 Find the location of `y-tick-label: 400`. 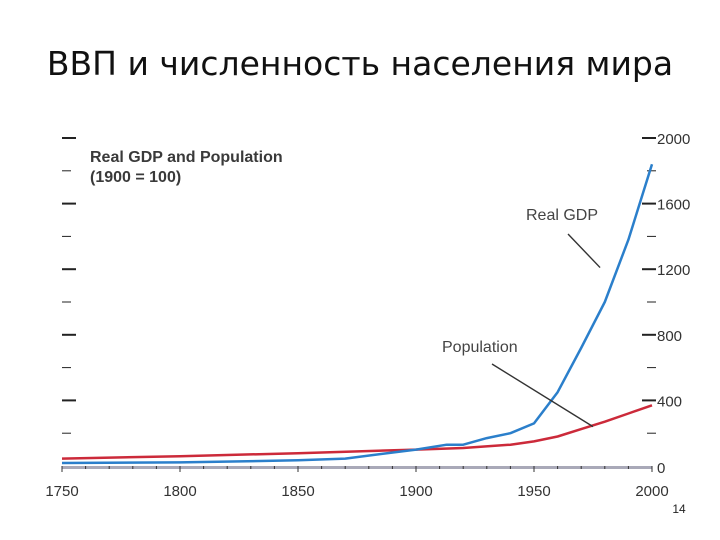

y-tick-label: 400 is located at coordinates (669, 401).